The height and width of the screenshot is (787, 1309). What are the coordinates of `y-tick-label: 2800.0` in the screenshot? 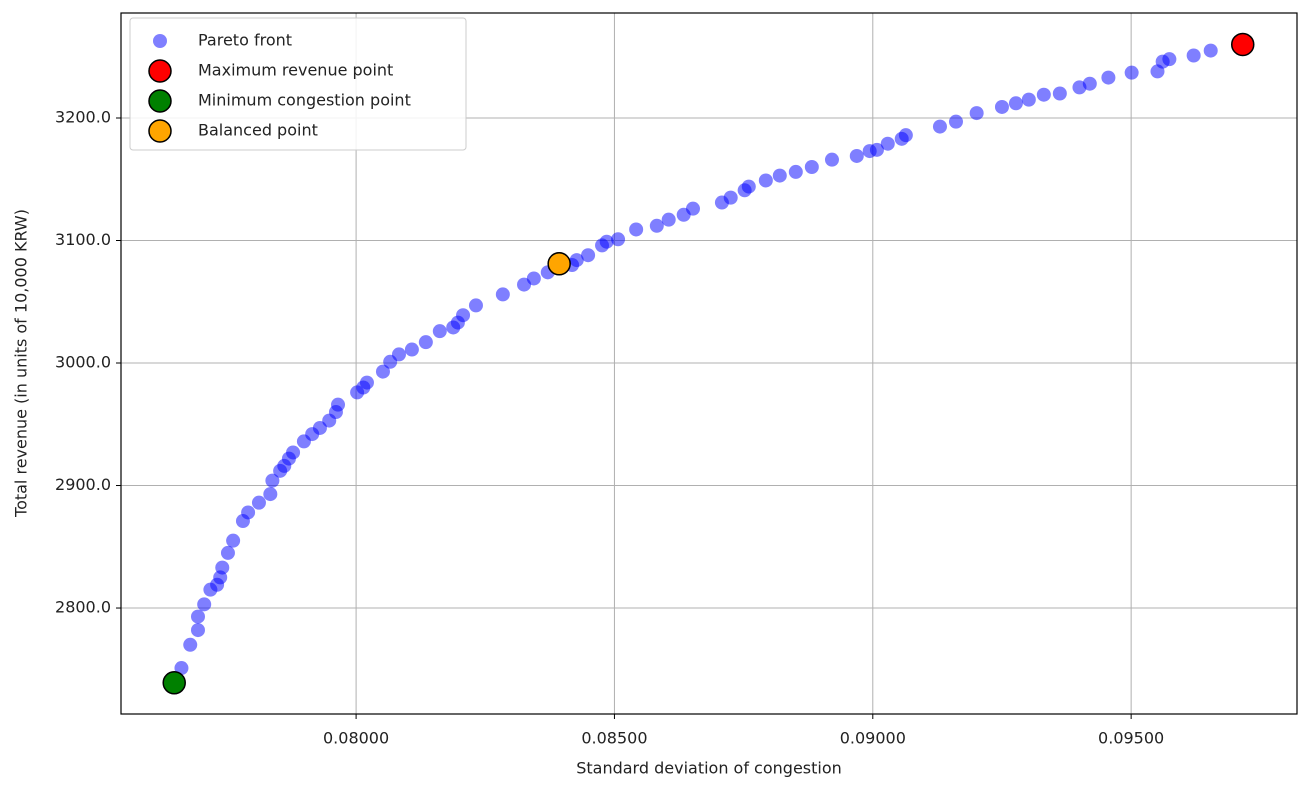 It's located at (83, 607).